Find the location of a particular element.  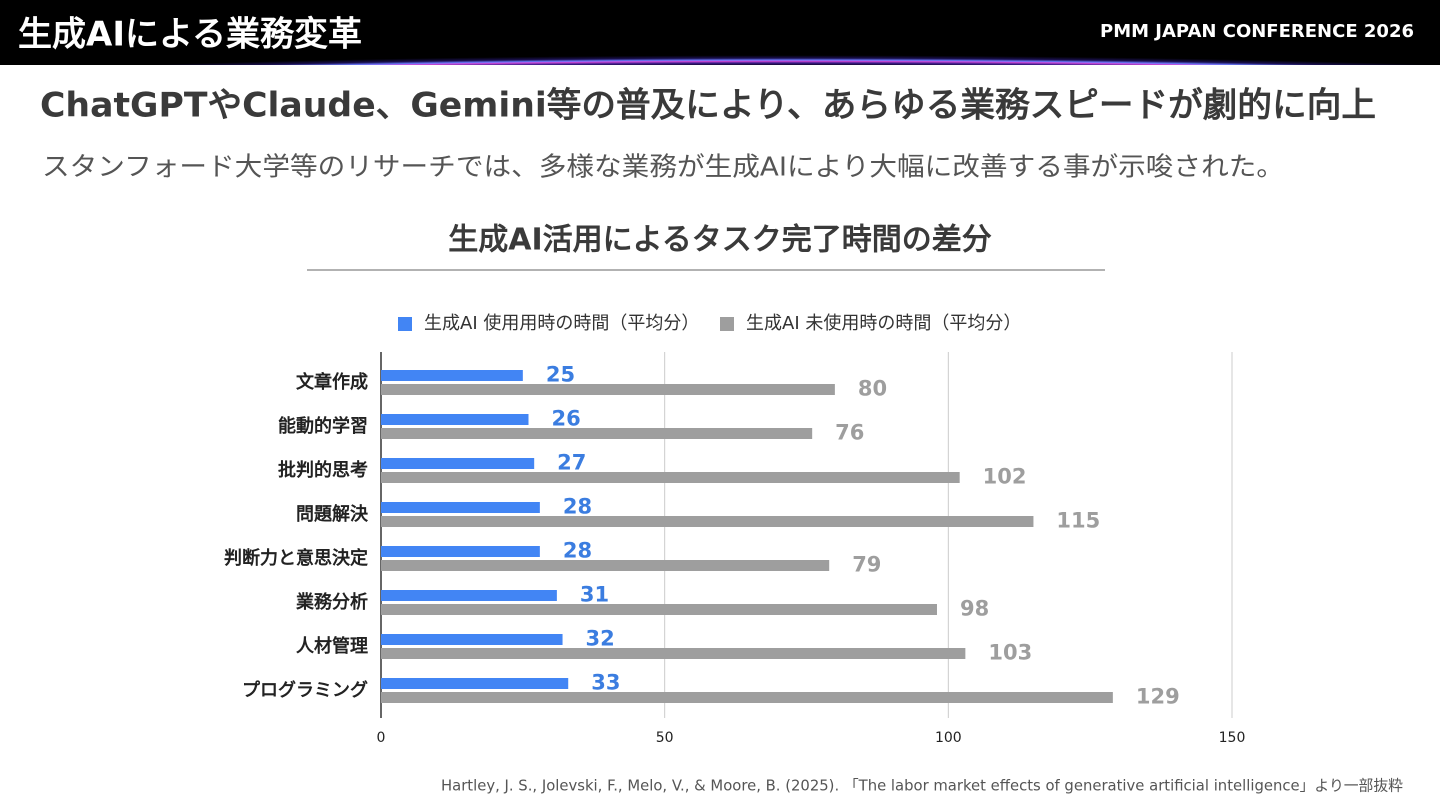

y-tick-label: 能動的学習 is located at coordinates (323, 426).